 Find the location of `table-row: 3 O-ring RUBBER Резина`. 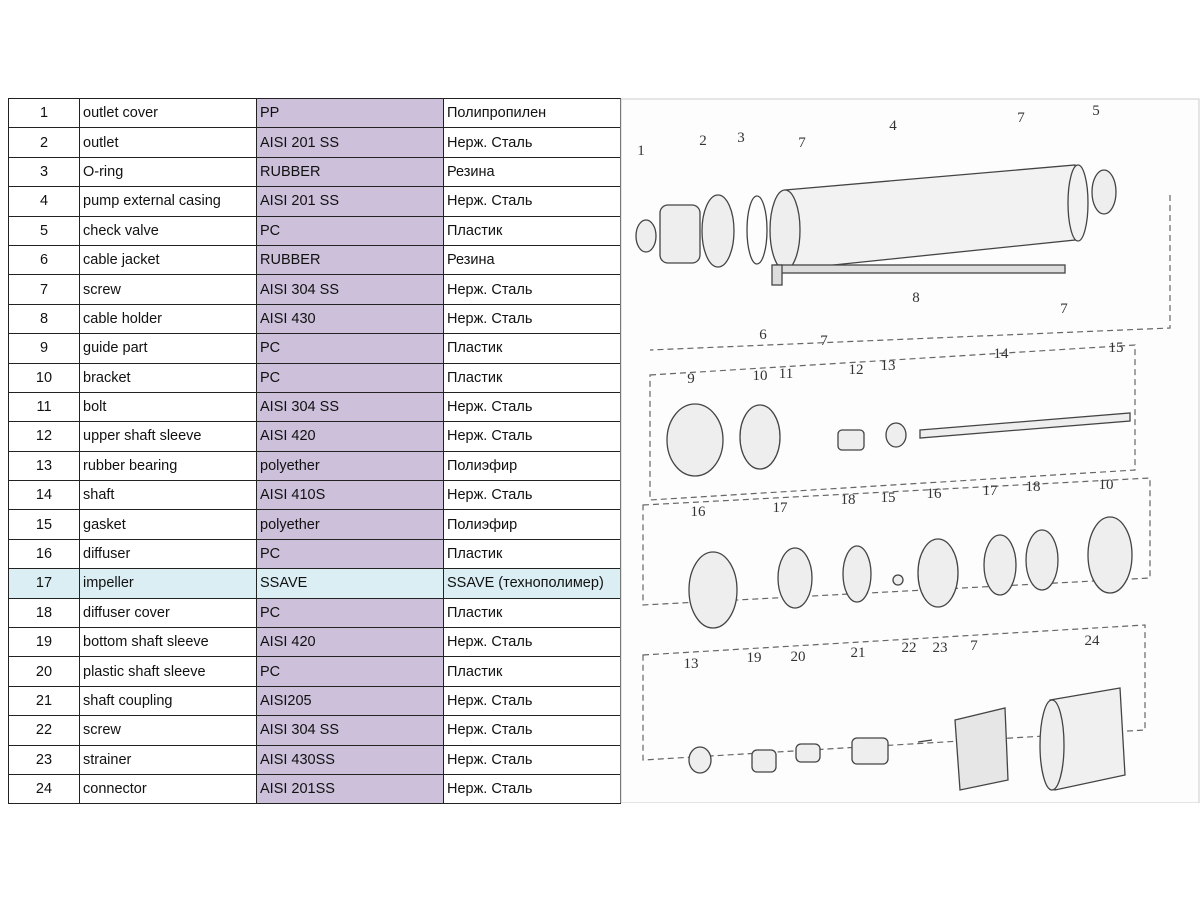

table-row: 3 O-ring RUBBER Резина is located at coordinates (314, 172).